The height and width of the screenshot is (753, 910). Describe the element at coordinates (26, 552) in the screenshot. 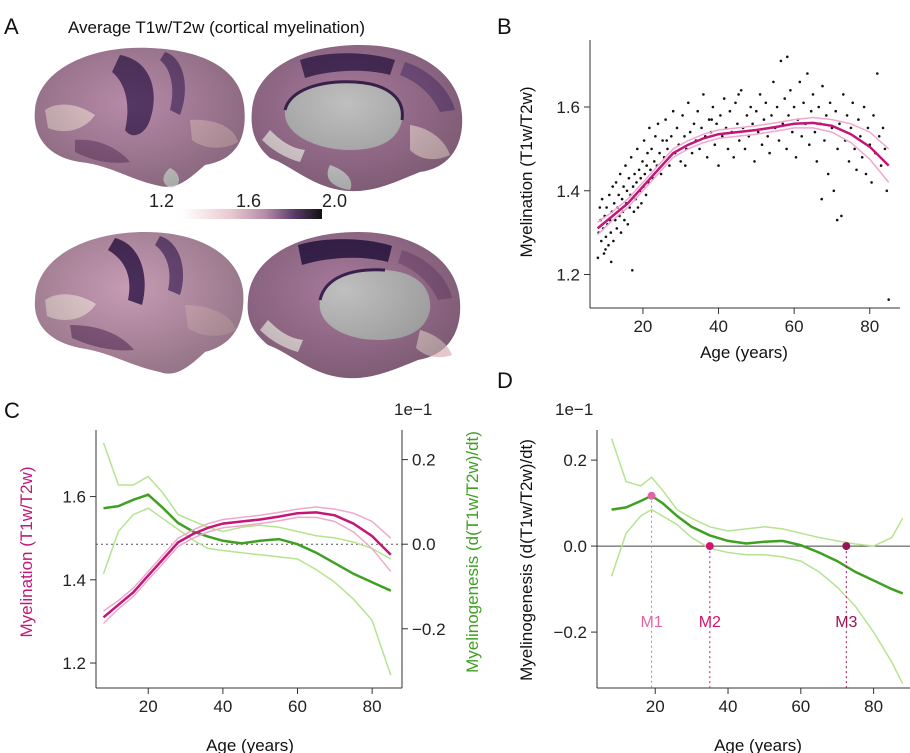

I see `c-ylabel-left: Myelination (T1w/T2w)` at that location.